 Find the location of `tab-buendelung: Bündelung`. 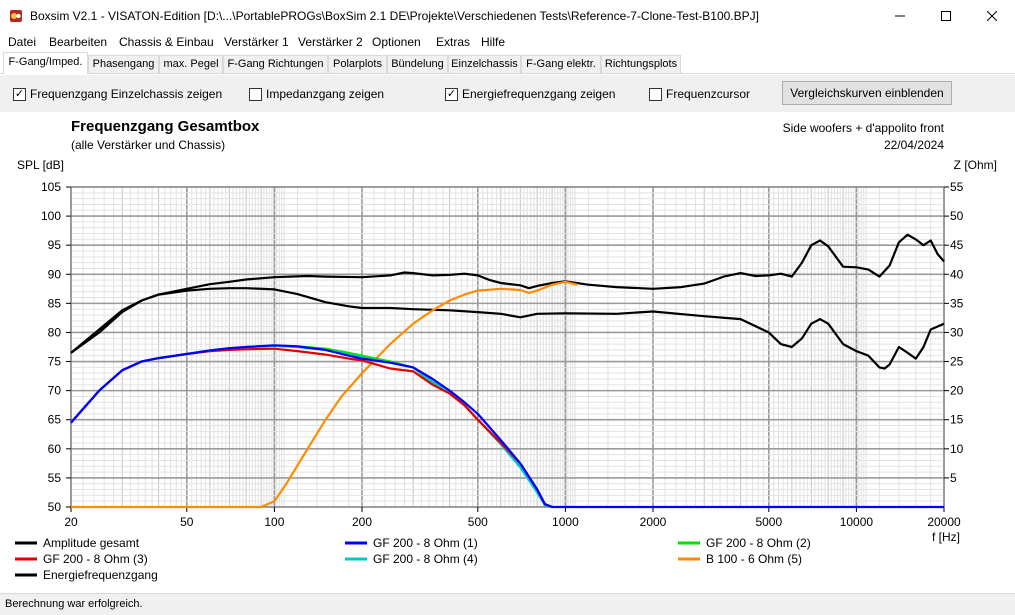

tab-buendelung: Bündelung is located at coordinates (417, 64).